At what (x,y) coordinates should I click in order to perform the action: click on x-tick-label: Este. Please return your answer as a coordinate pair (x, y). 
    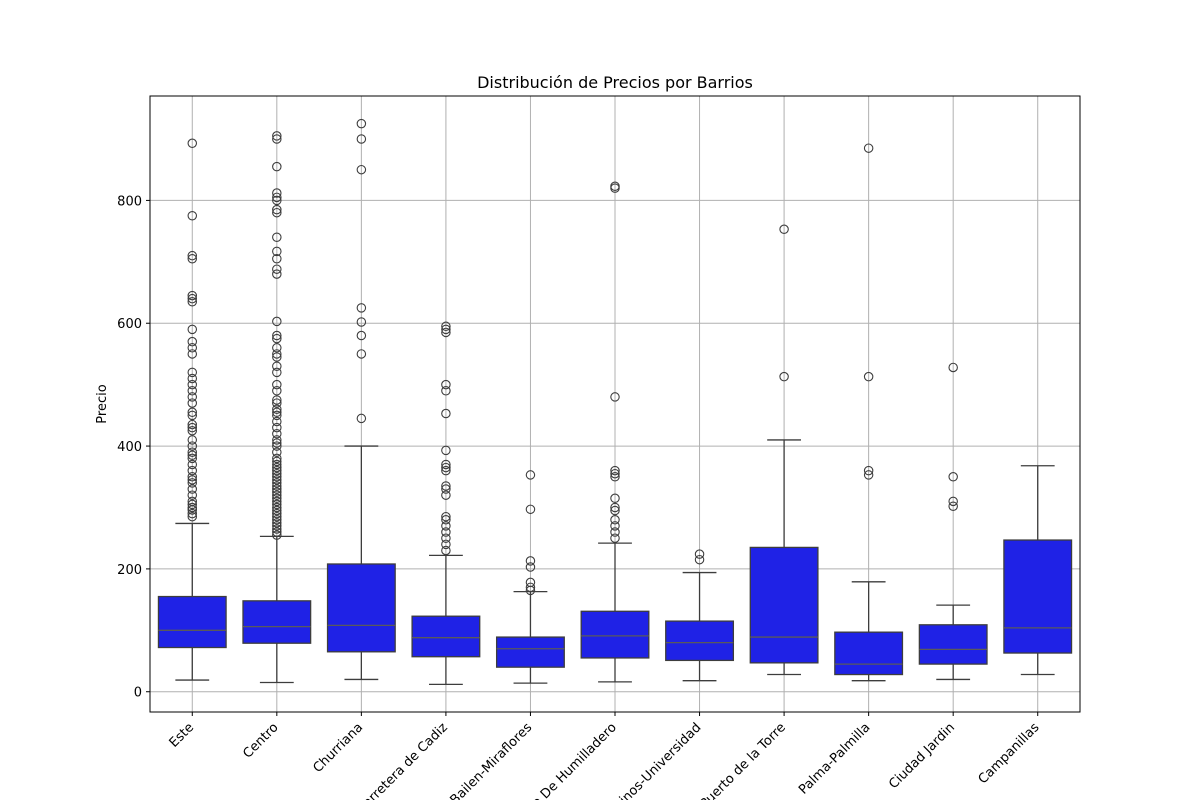
    Looking at the image, I should click on (182, 735).